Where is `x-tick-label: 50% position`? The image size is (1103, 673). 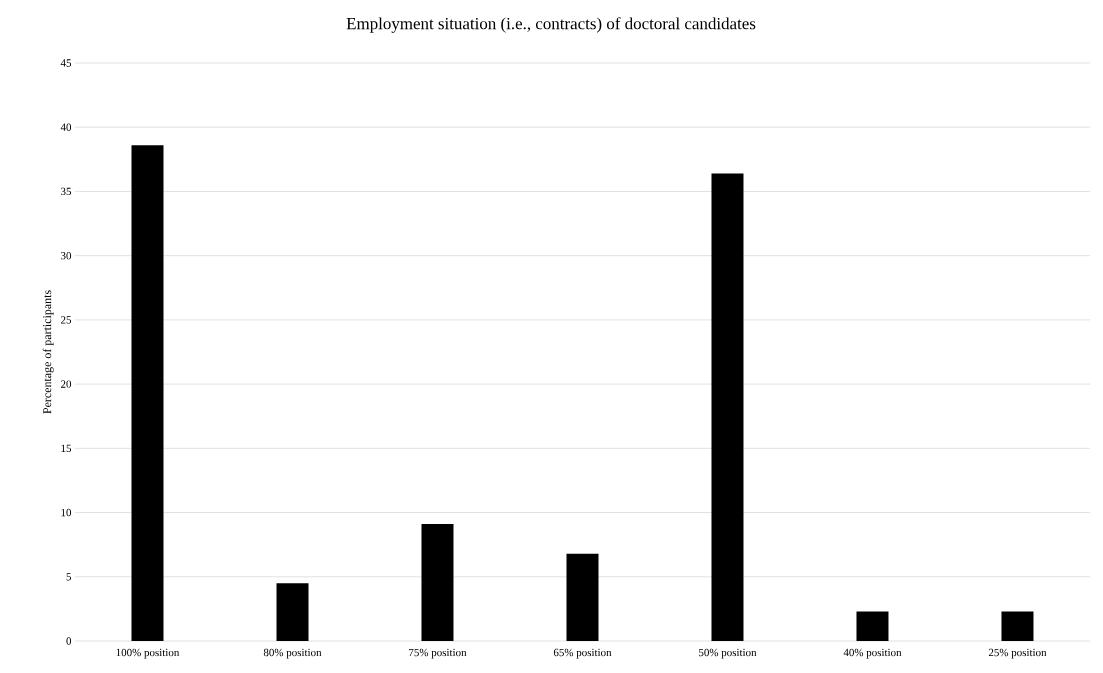
x-tick-label: 50% position is located at coordinates (728, 653).